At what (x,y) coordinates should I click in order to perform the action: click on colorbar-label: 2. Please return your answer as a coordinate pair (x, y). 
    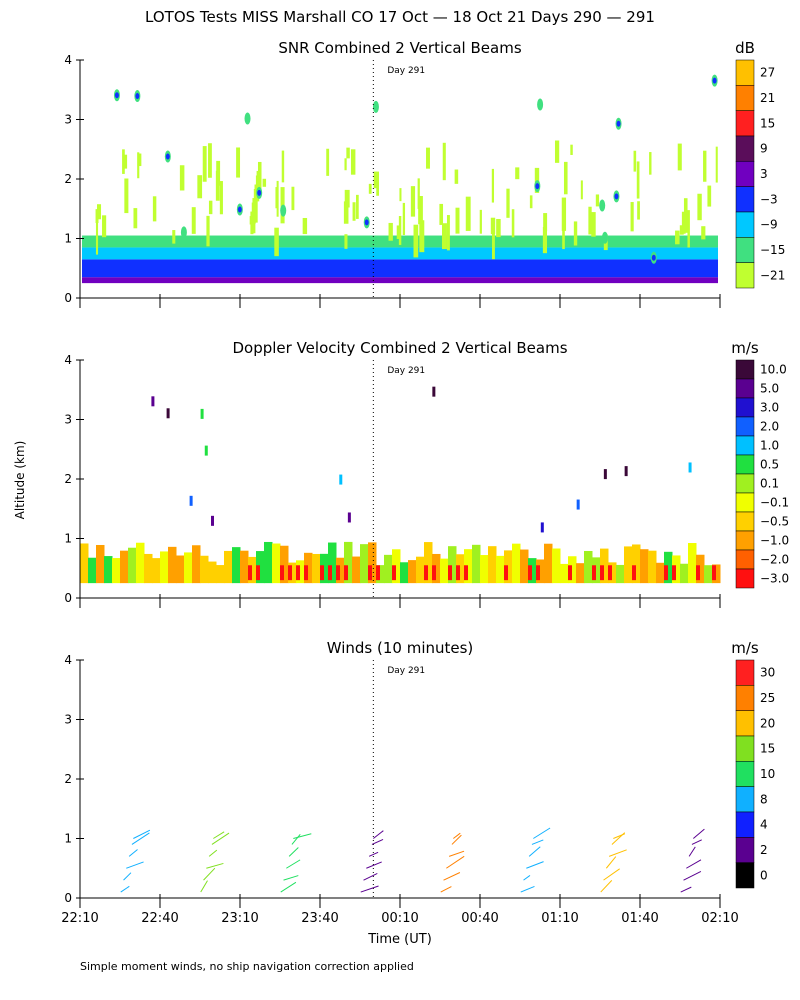
    Looking at the image, I should click on (764, 850).